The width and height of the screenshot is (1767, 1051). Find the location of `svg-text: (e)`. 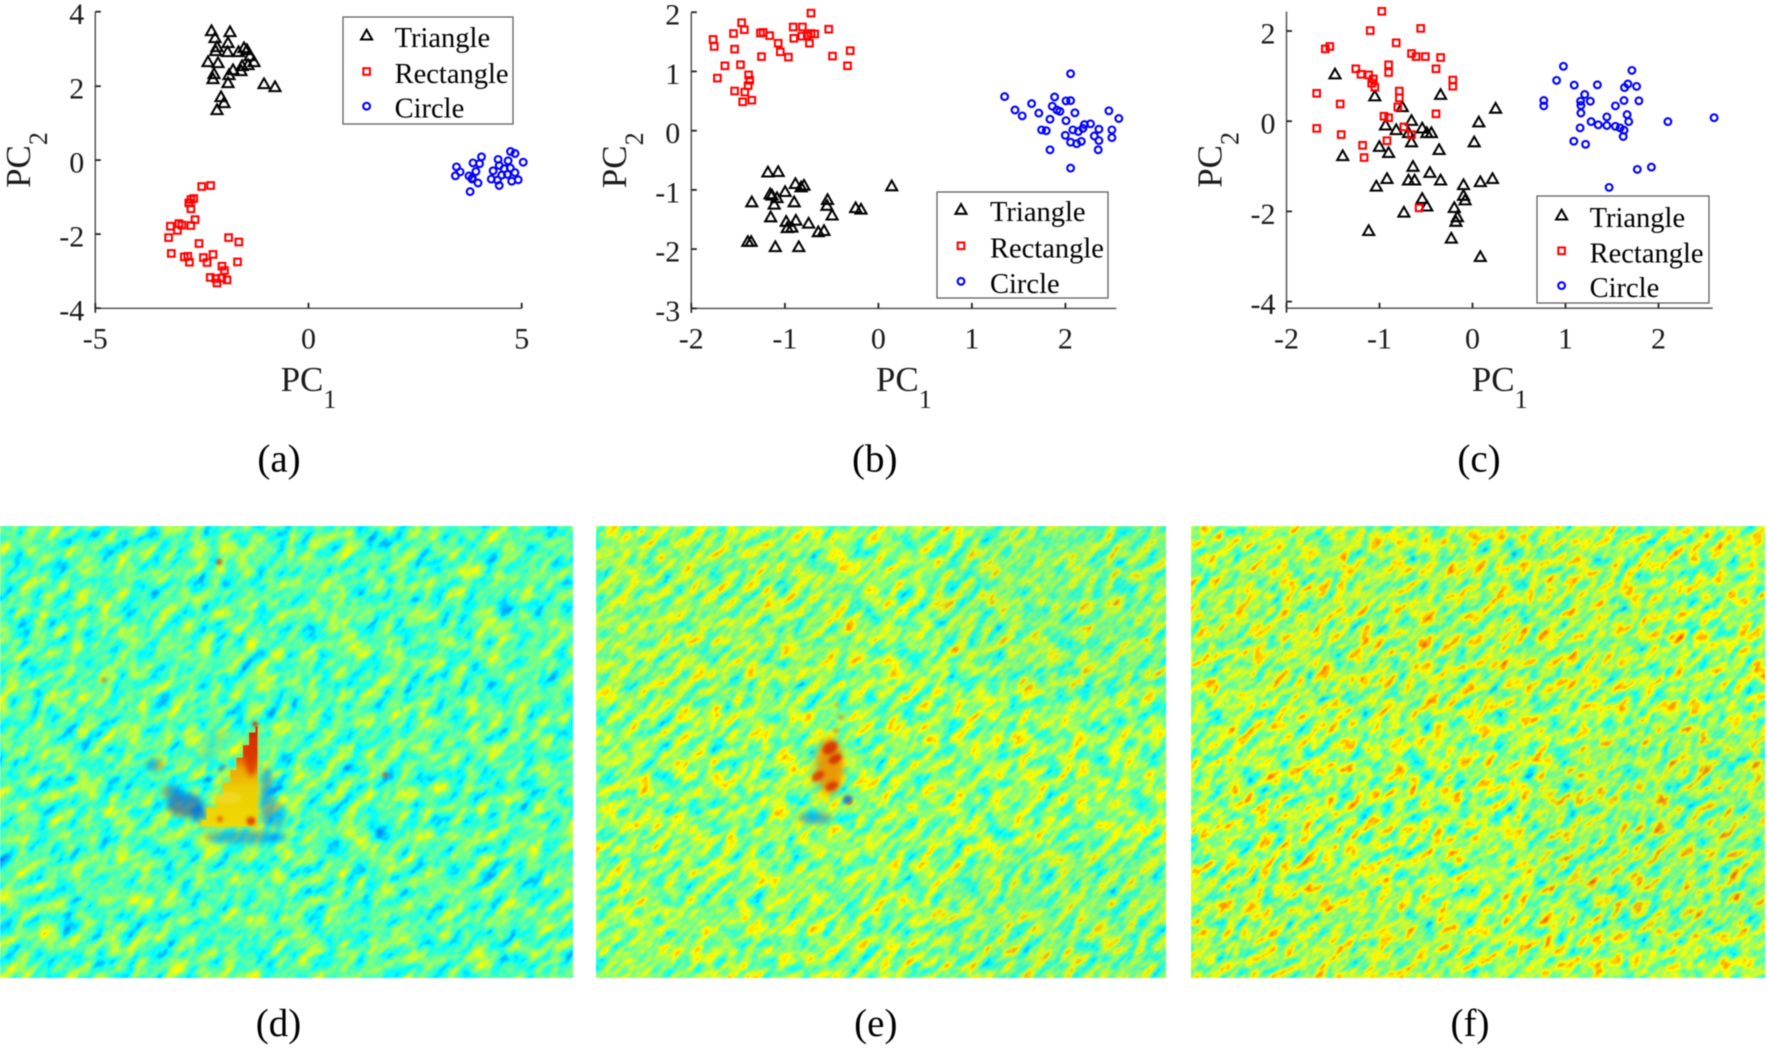

svg-text: (e) is located at coordinates (875, 1023).